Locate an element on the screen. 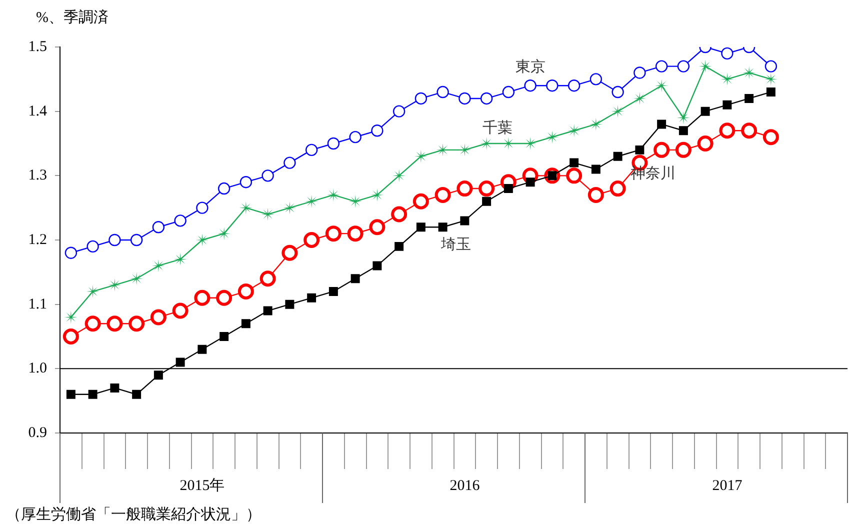 The height and width of the screenshot is (526, 857). series-label: 東京 is located at coordinates (530, 67).